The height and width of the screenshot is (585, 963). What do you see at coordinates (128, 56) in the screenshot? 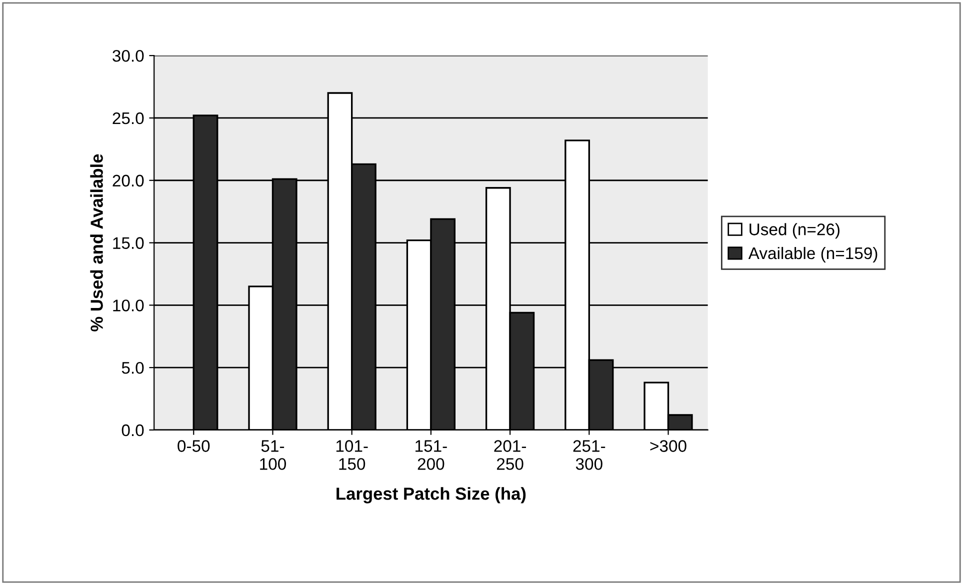
I see `y-tick-label: 30.0` at bounding box center [128, 56].